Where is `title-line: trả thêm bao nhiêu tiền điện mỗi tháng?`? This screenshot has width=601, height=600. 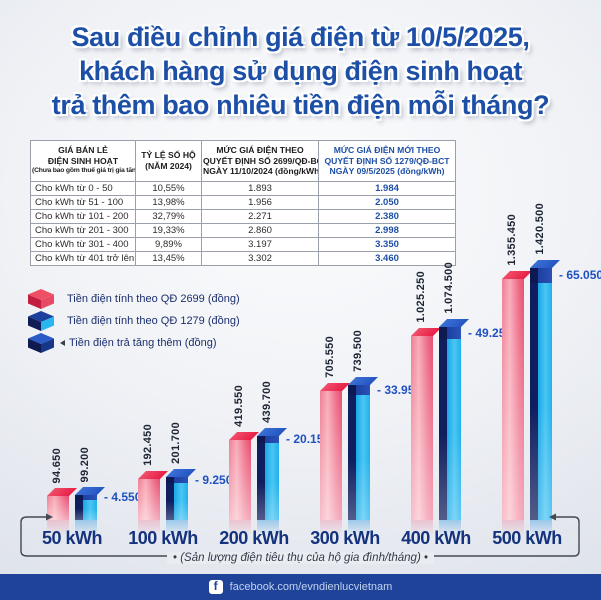
title-line: trả thêm bao nhiêu tiền điện mỗi tháng? is located at coordinates (300, 105).